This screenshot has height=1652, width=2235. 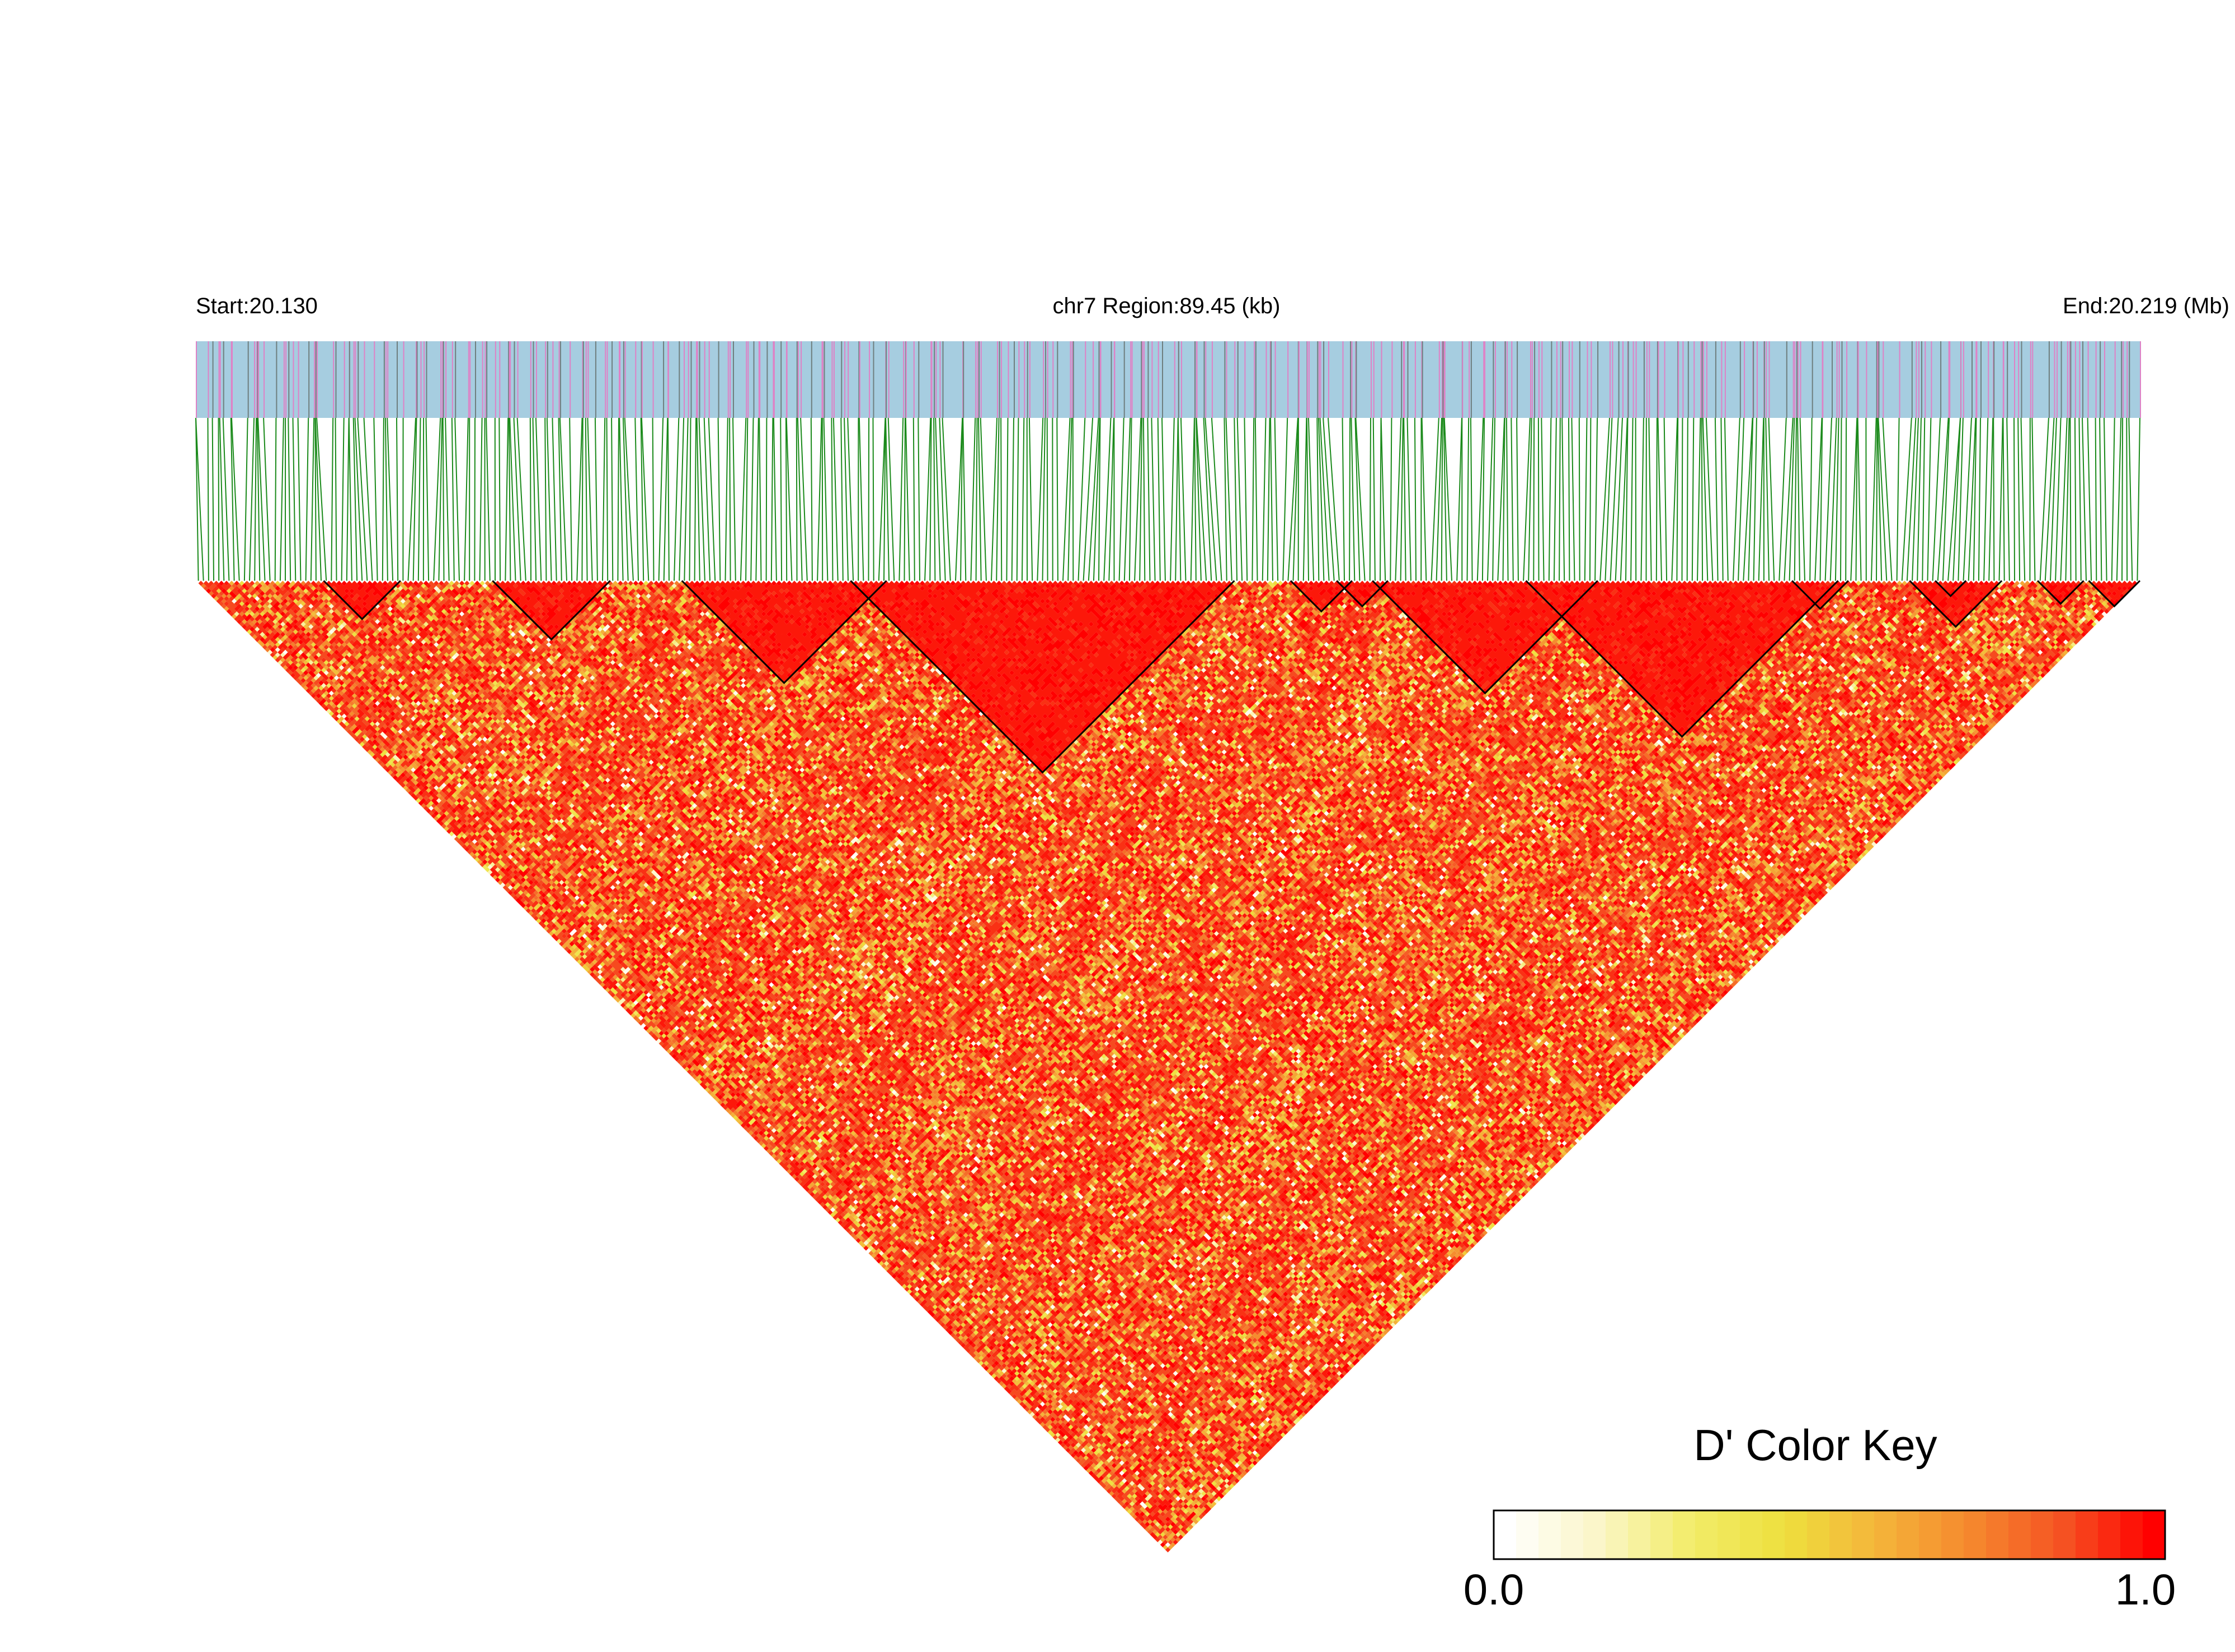 I want to click on color-key-max-label: 1.0, so click(x=2145, y=1589).